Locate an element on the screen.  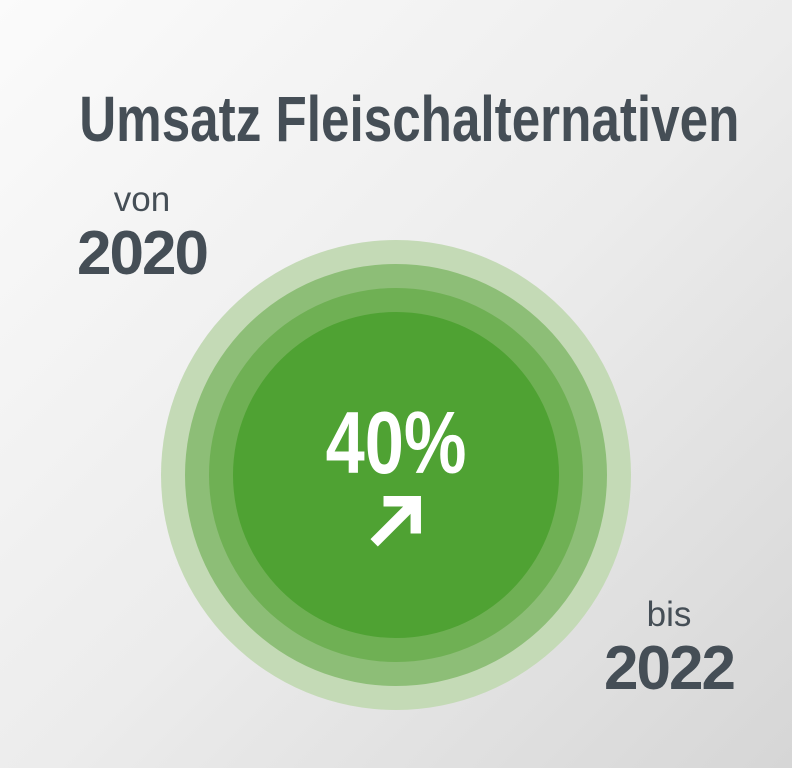
period-start-prefix: von is located at coordinates (142, 199).